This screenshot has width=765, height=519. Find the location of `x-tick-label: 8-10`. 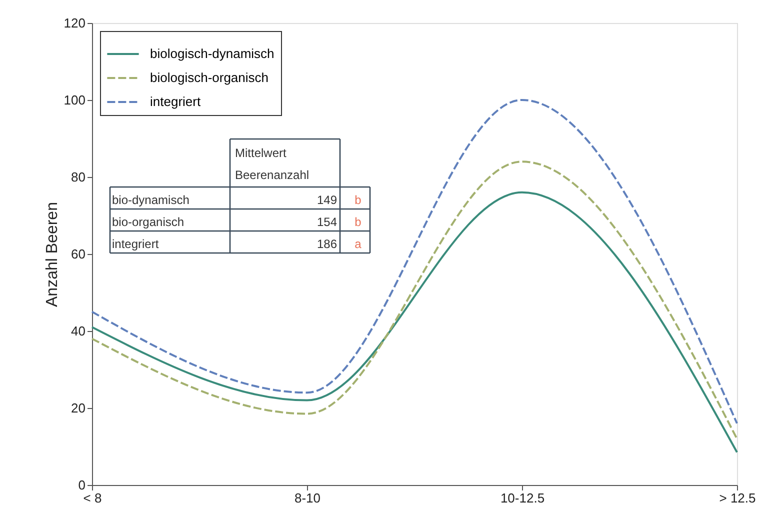

x-tick-label: 8-10 is located at coordinates (307, 498).